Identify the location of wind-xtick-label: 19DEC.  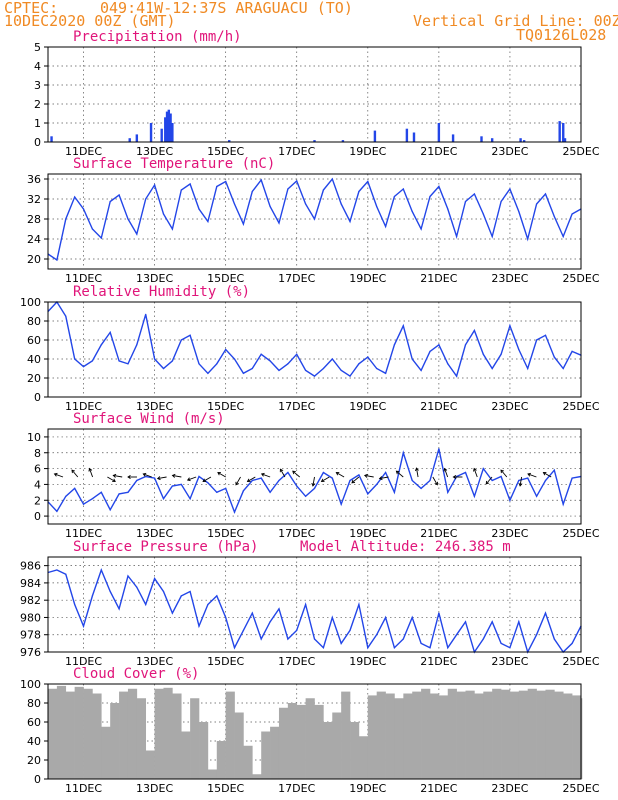
(367, 533).